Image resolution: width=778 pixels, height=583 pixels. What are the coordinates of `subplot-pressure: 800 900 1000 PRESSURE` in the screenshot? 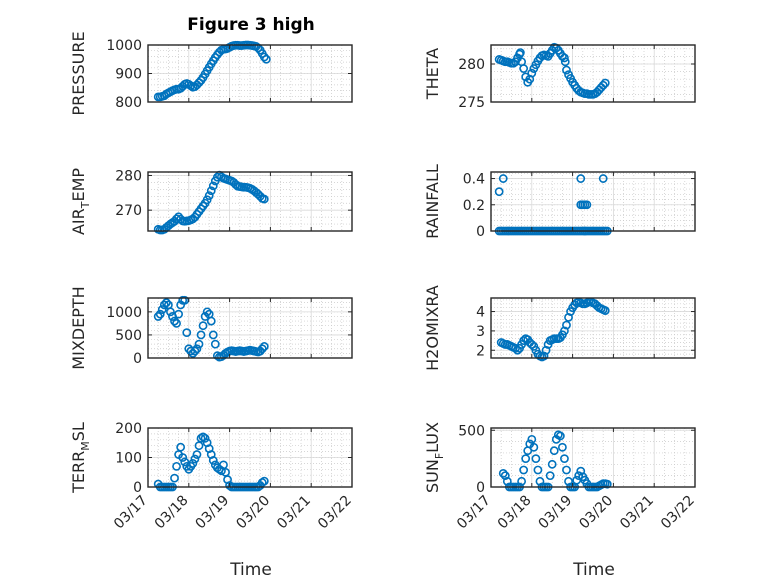 It's located at (211, 73).